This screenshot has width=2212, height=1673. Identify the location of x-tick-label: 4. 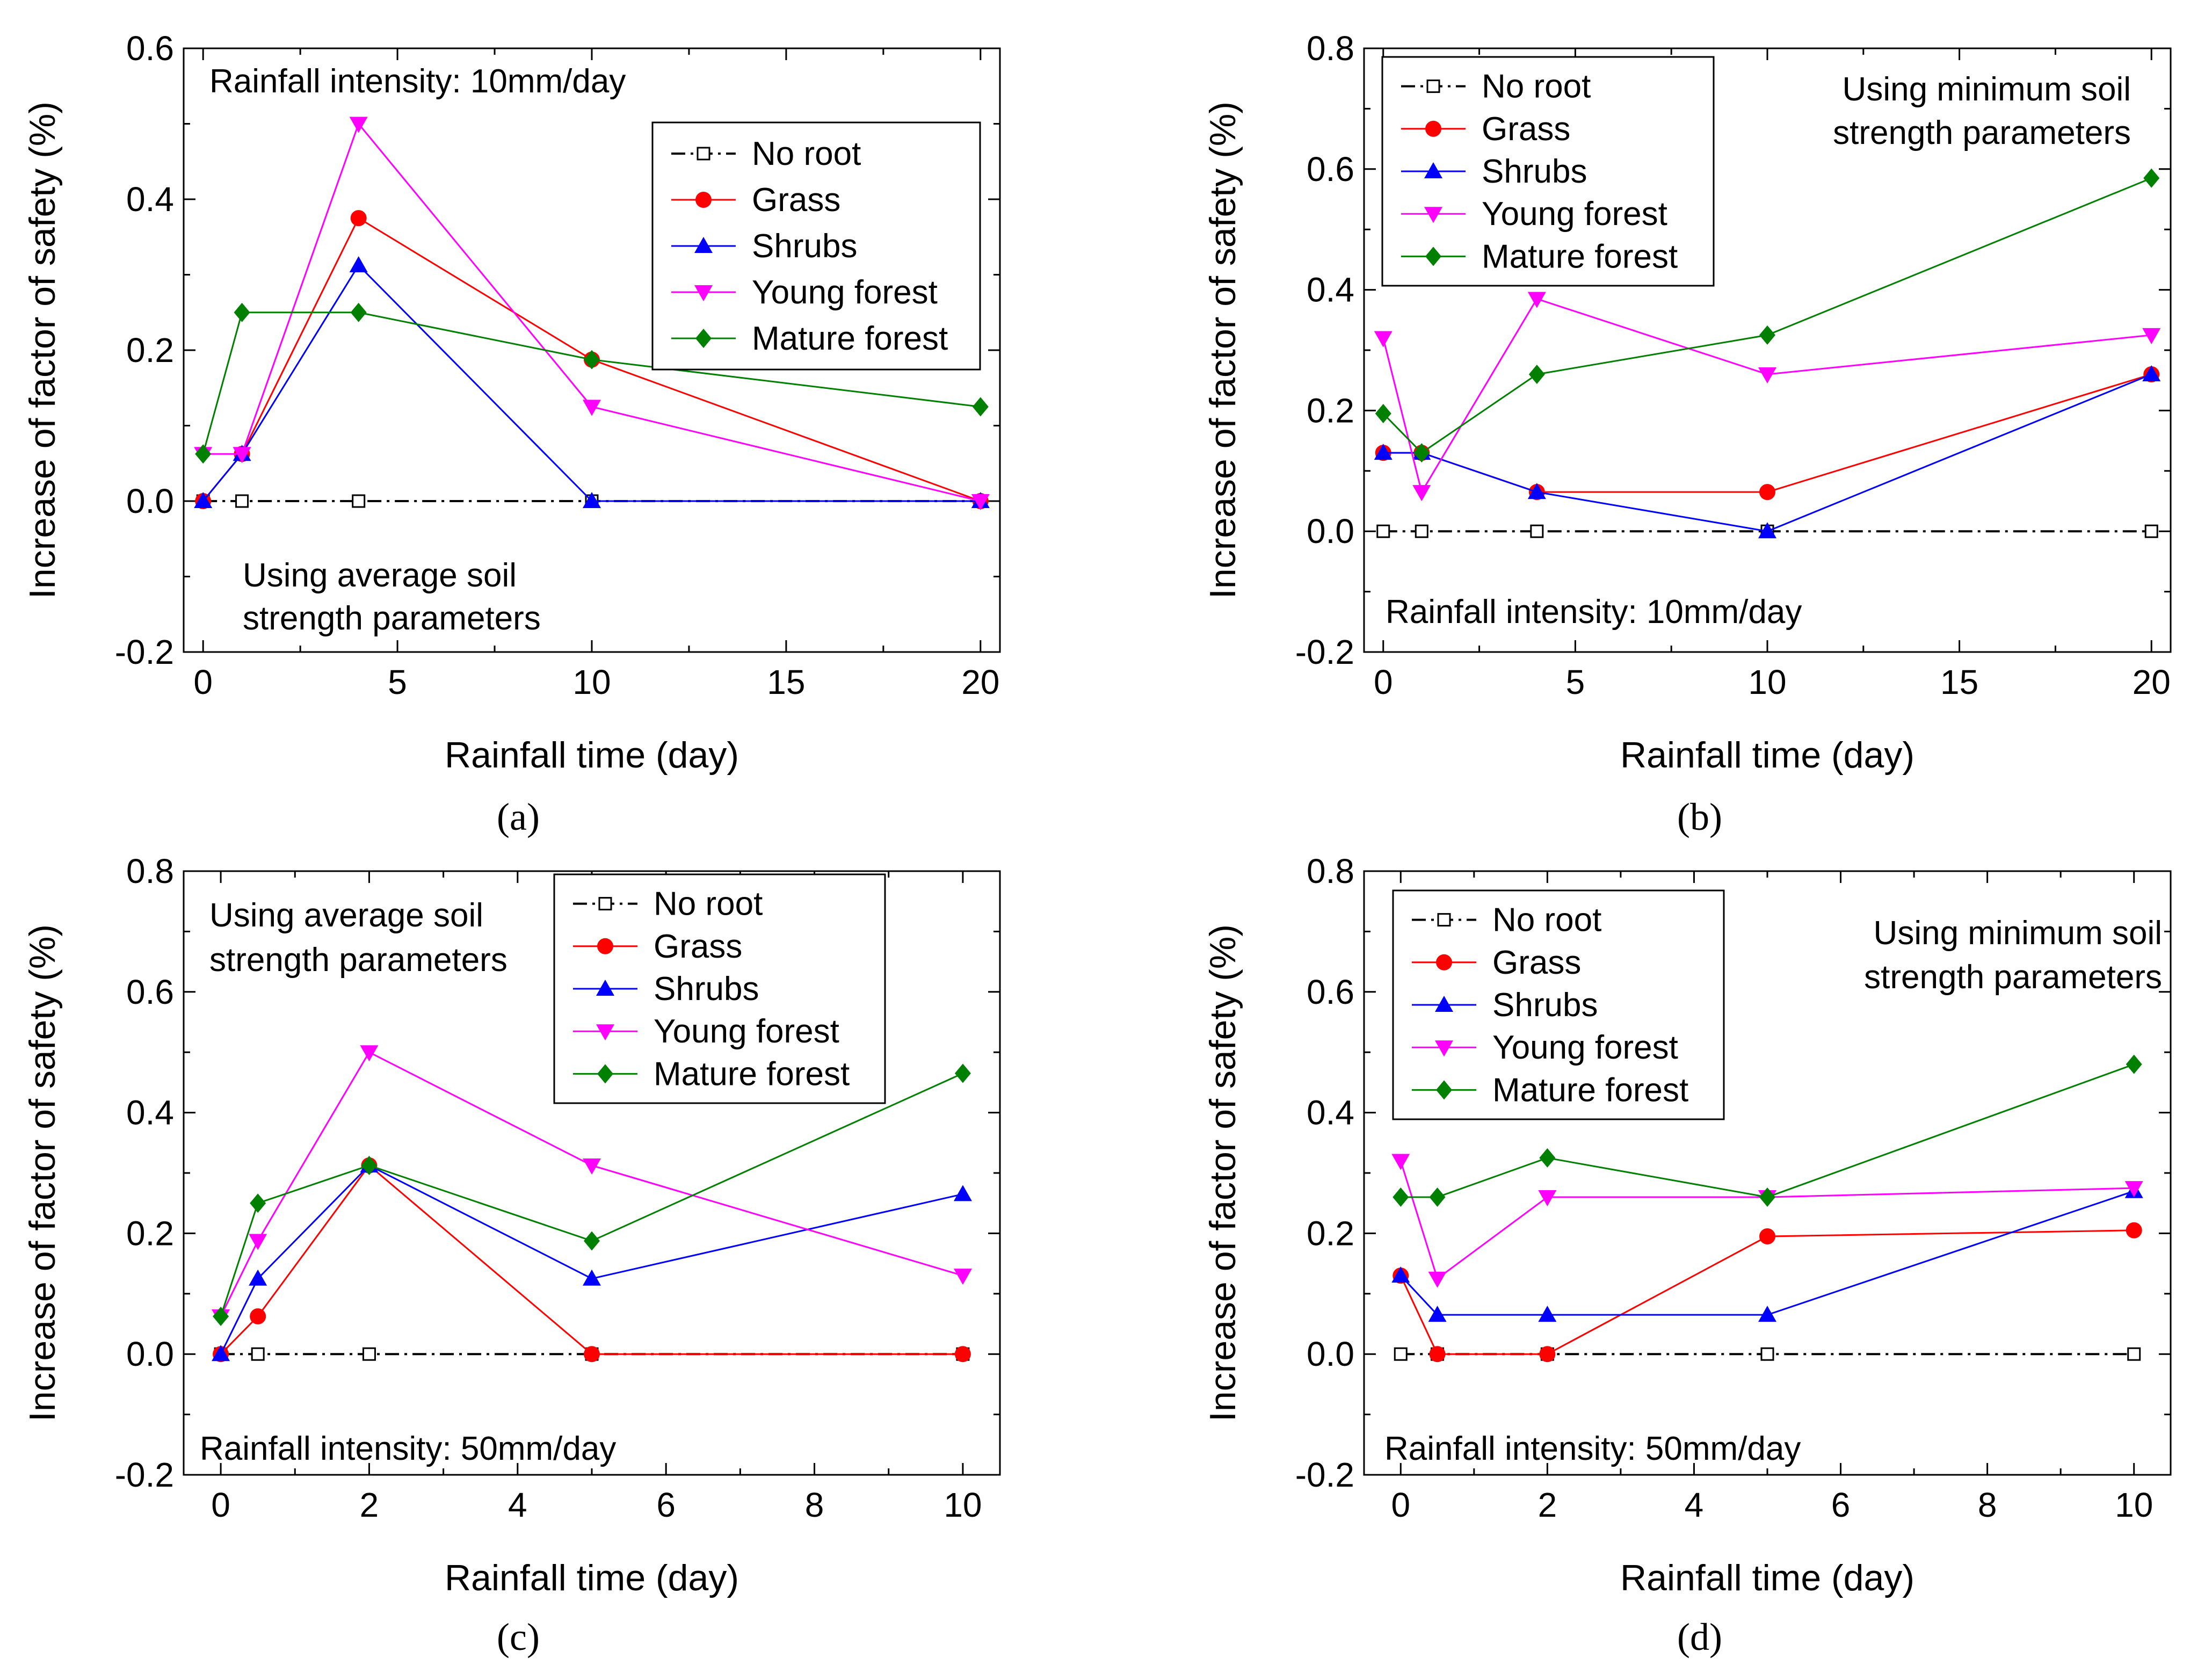
(517, 1505).